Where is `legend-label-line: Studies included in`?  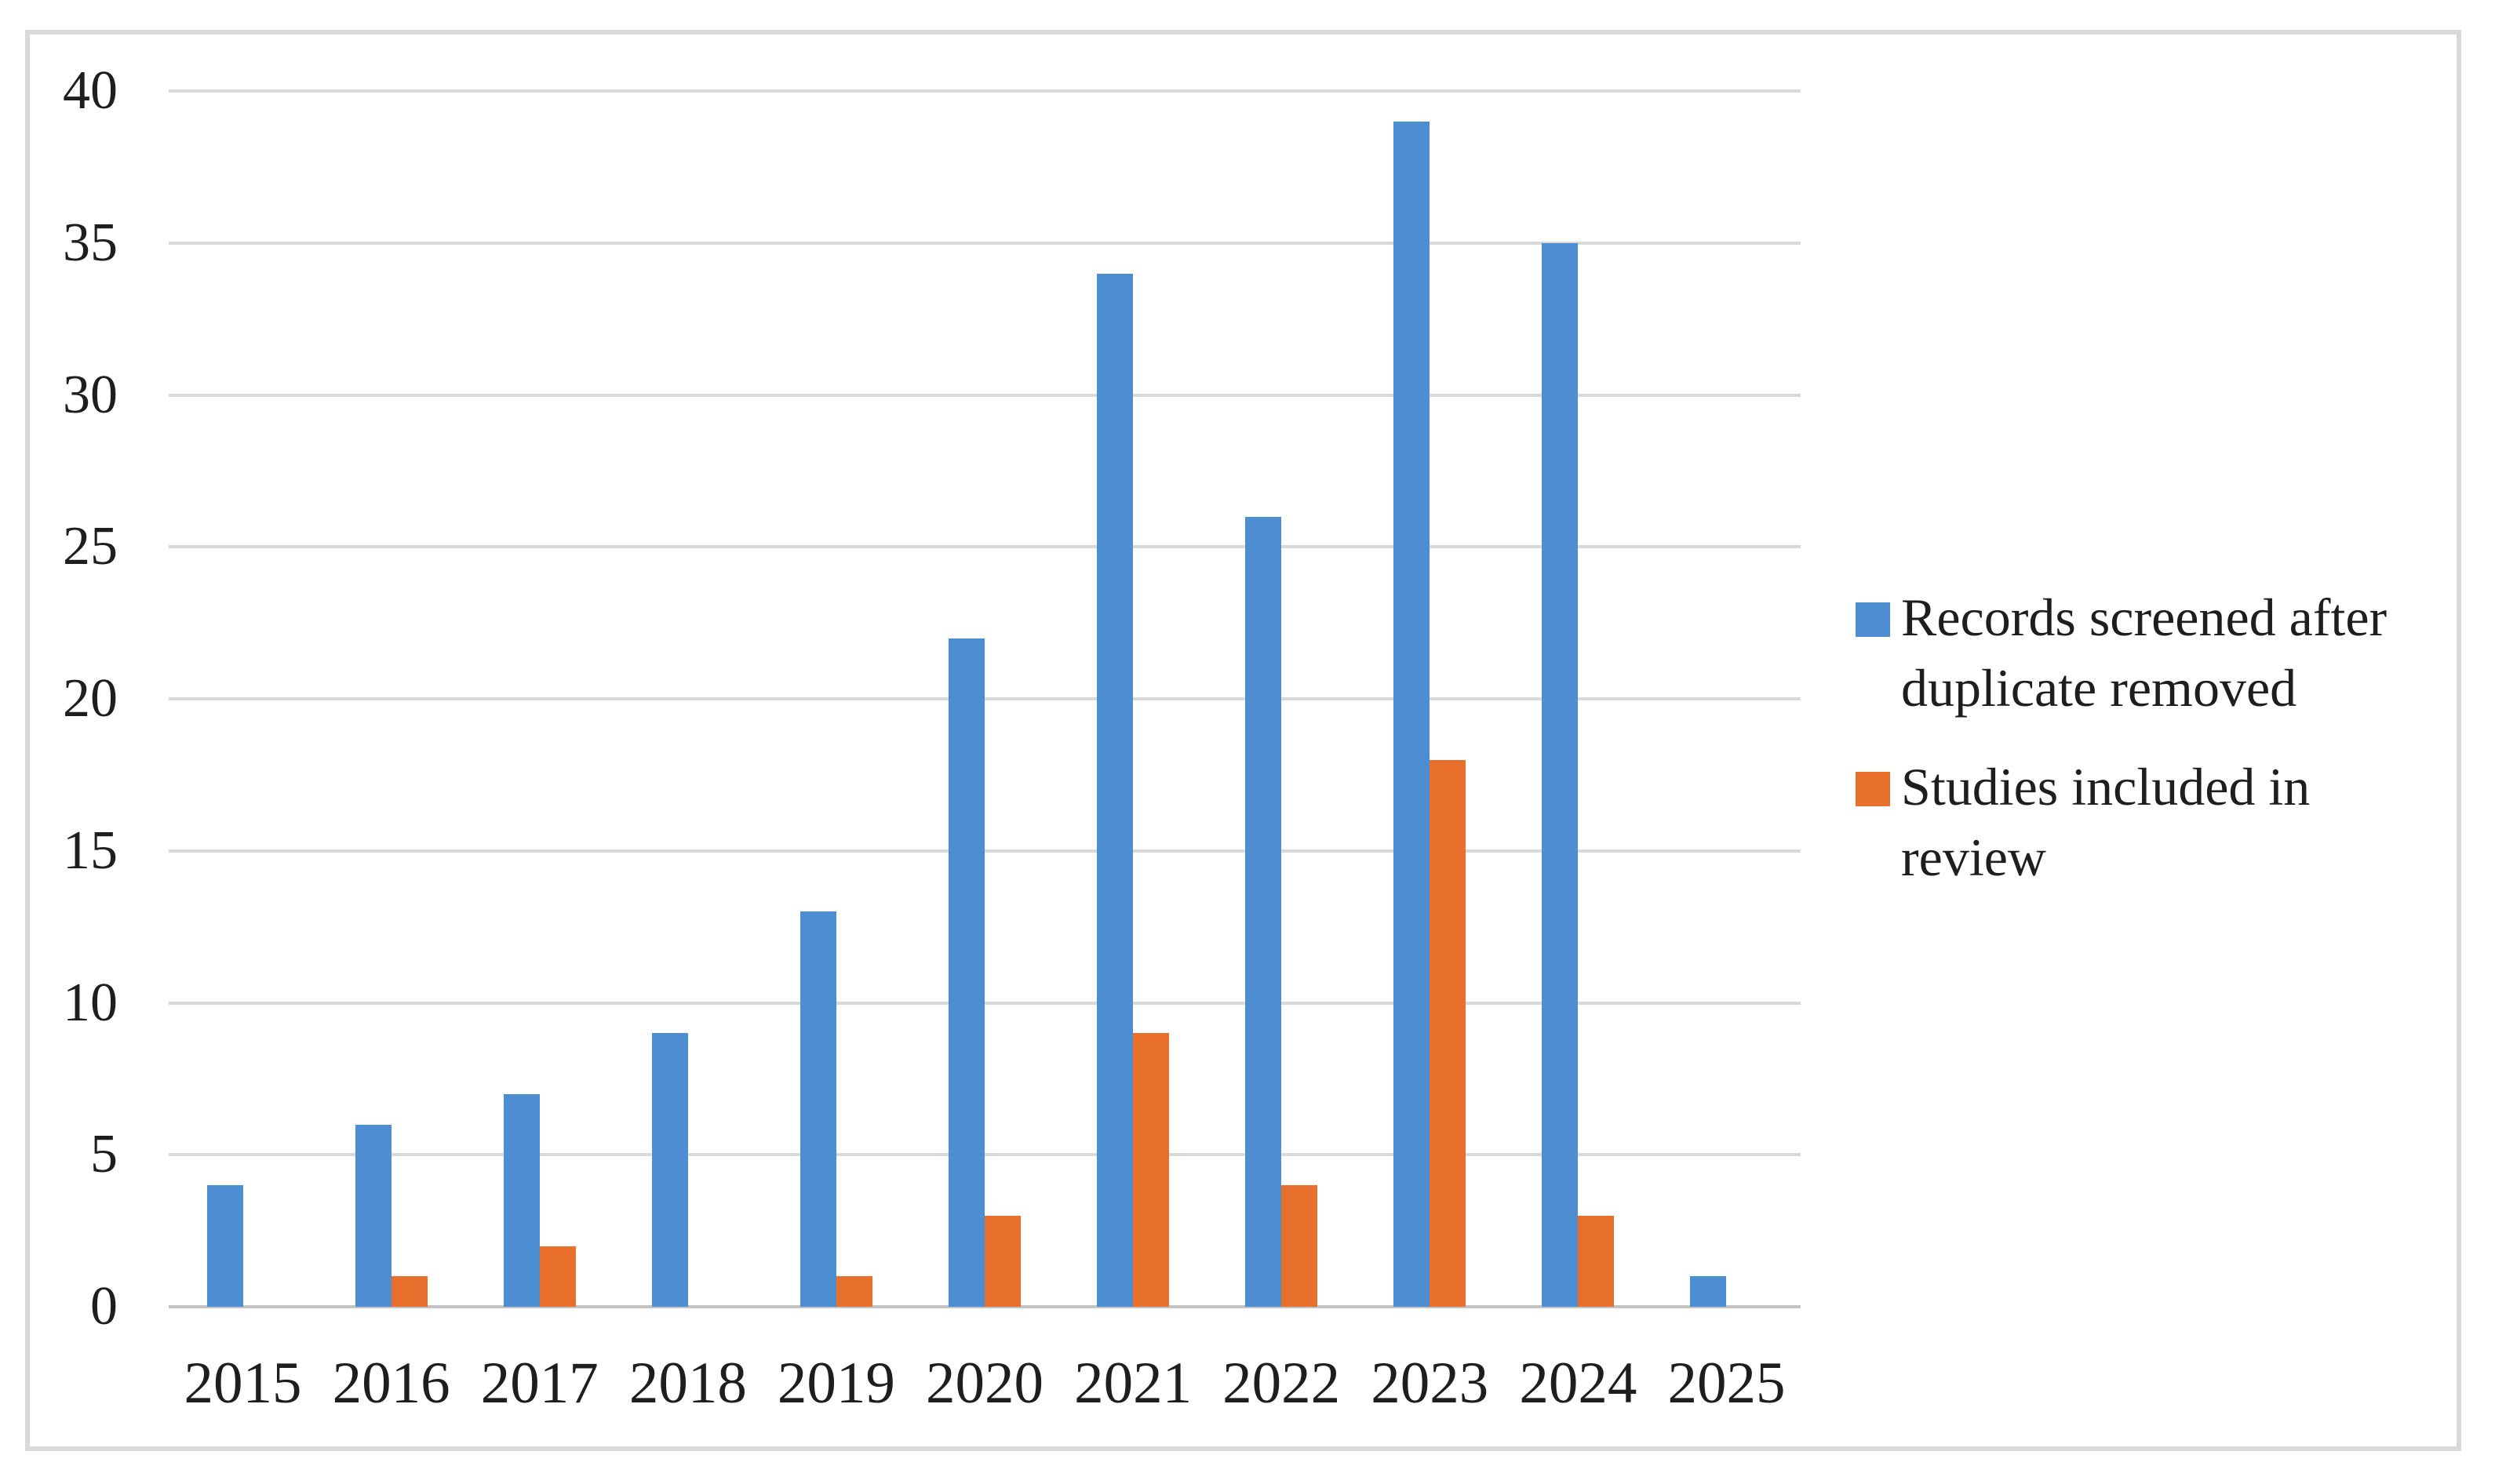 legend-label-line: Studies included in is located at coordinates (2106, 787).